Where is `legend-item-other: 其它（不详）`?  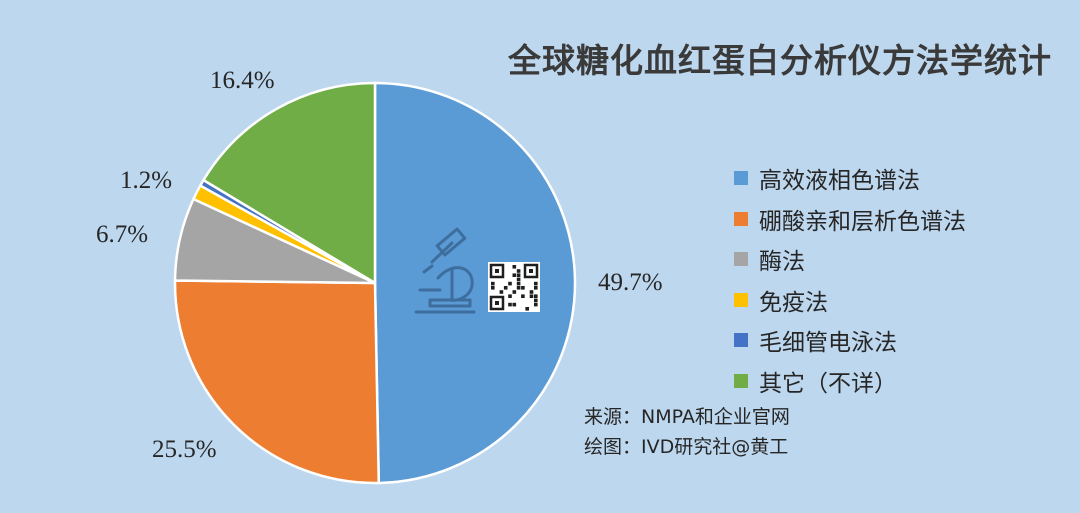
legend-item-other: 其它（不详） is located at coordinates (850, 381).